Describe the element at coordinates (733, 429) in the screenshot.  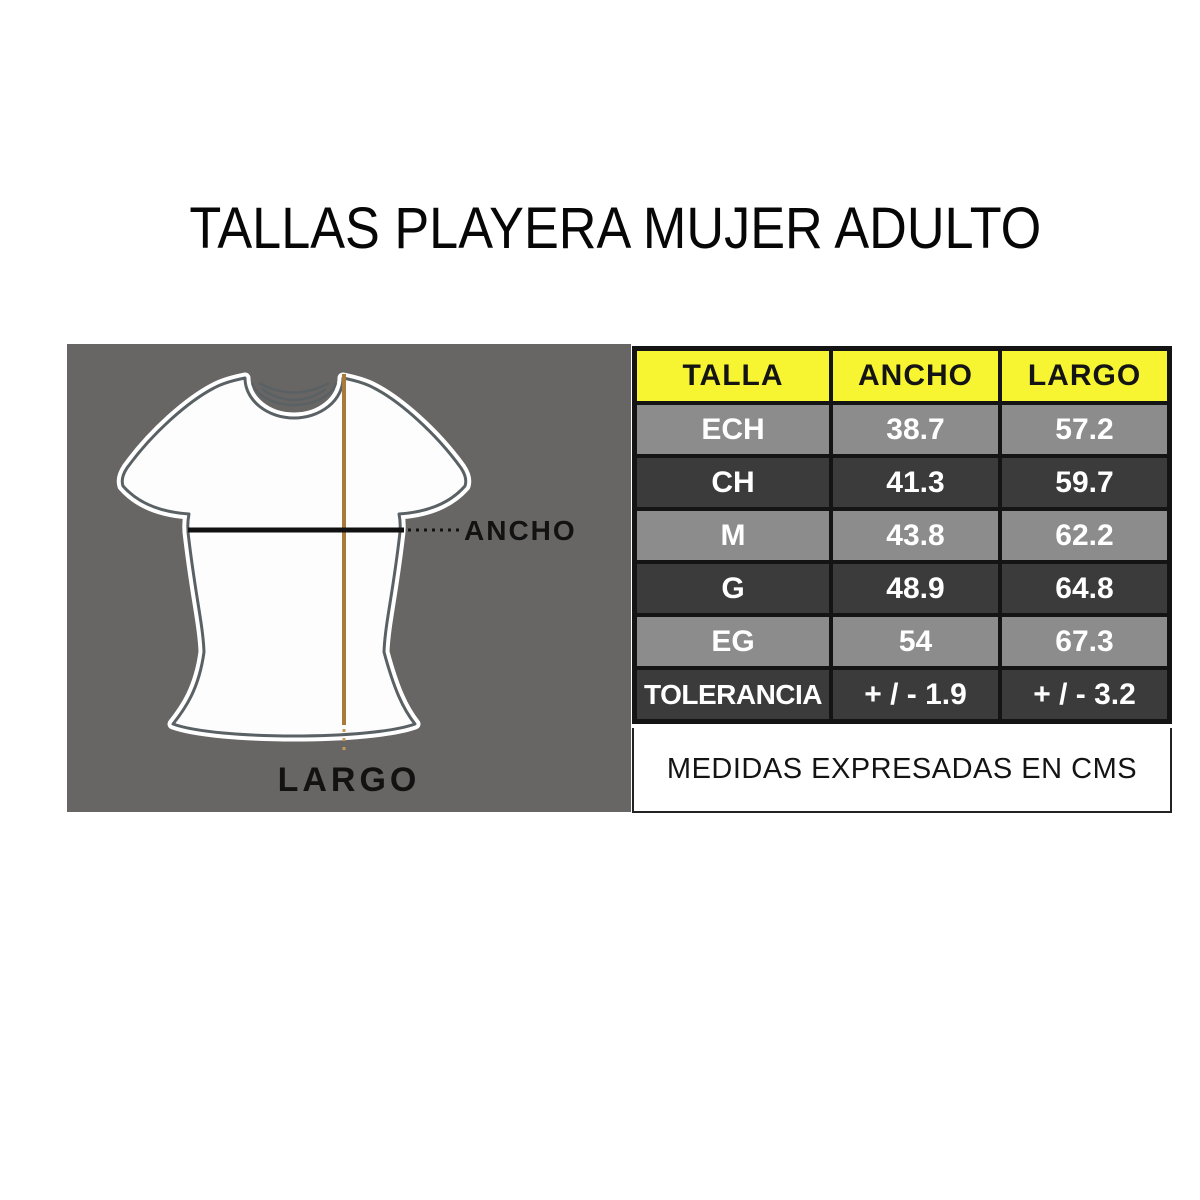
I see `row-ech-talla: ECH` at that location.